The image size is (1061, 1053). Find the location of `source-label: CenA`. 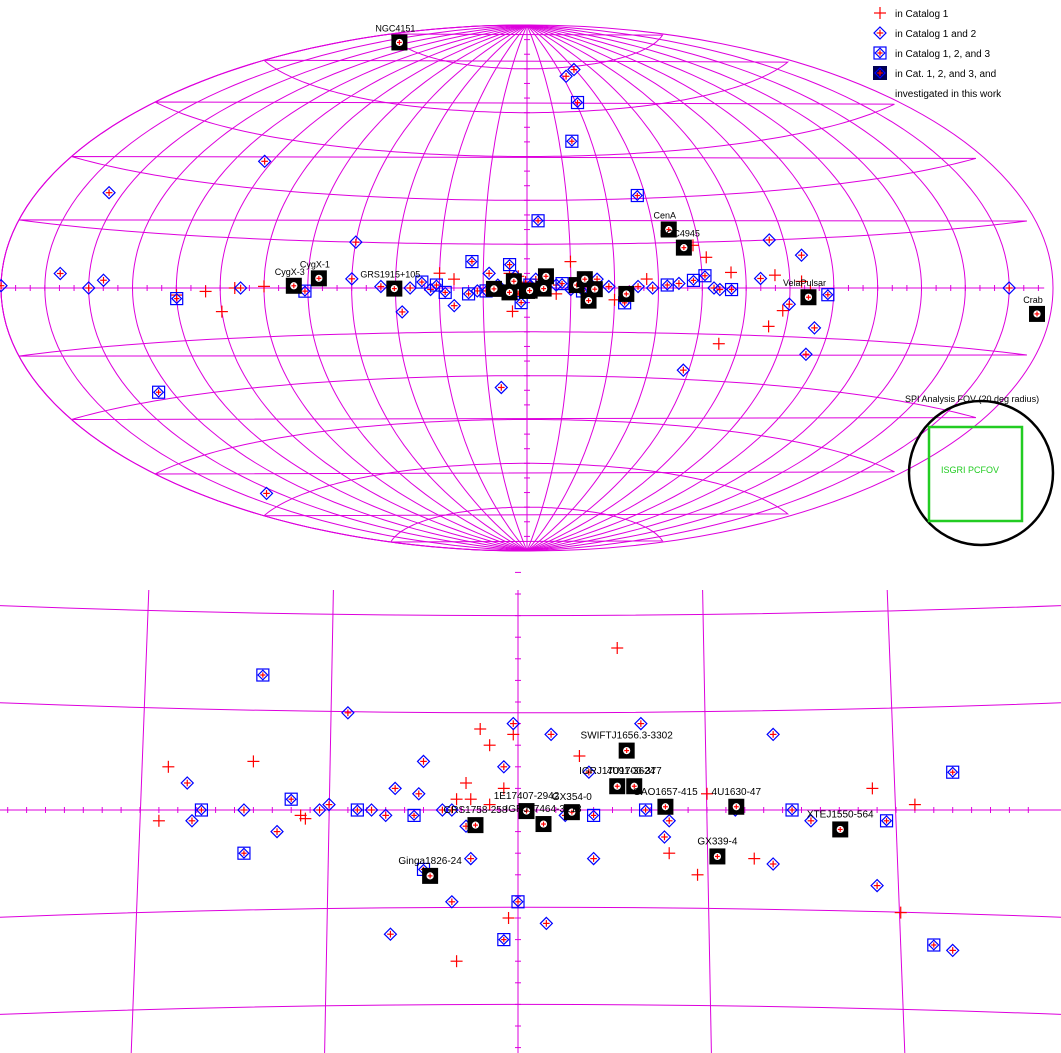

source-label: CenA is located at coordinates (664, 215).